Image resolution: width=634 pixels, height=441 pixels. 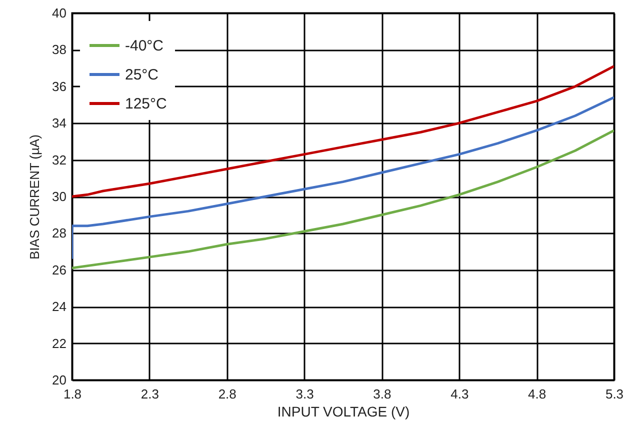 I want to click on x-tick-label: 4.3, so click(x=459, y=394).